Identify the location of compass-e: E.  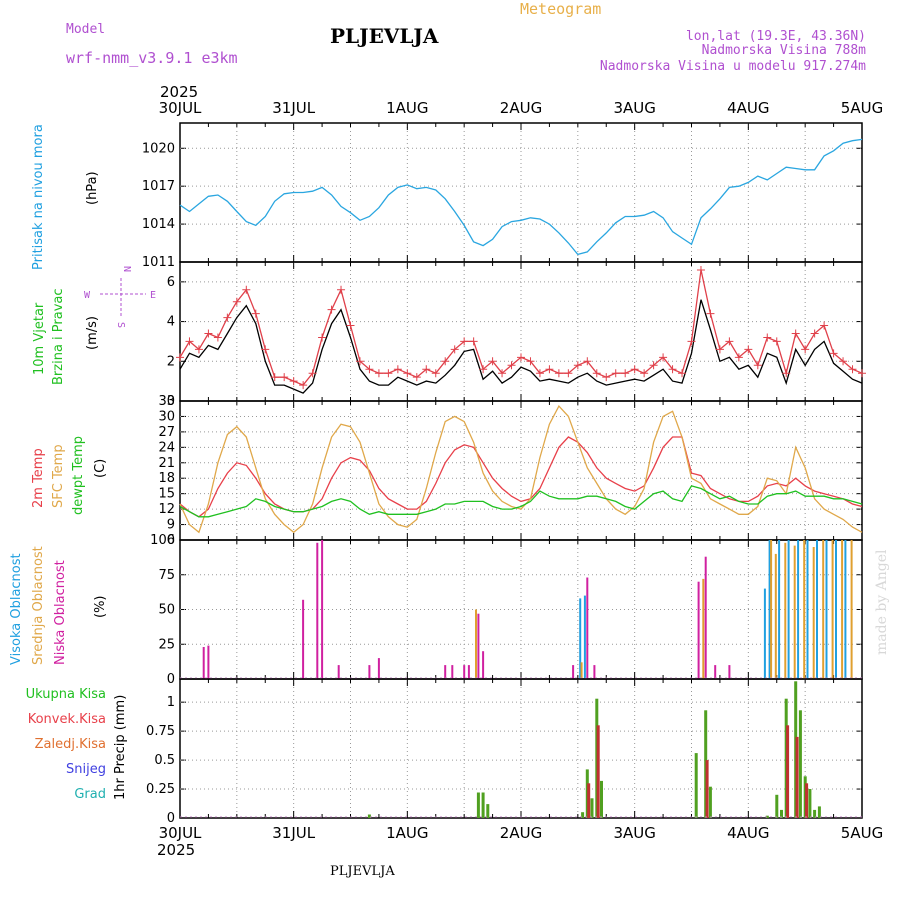
(153, 295).